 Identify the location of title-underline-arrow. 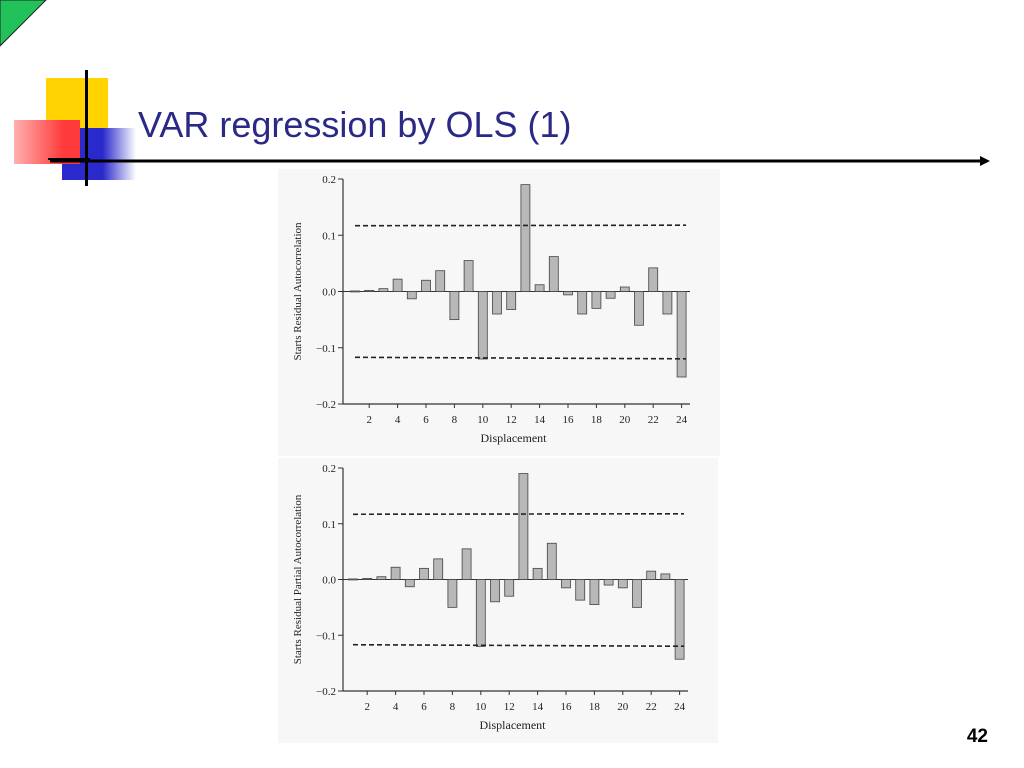
(520, 161).